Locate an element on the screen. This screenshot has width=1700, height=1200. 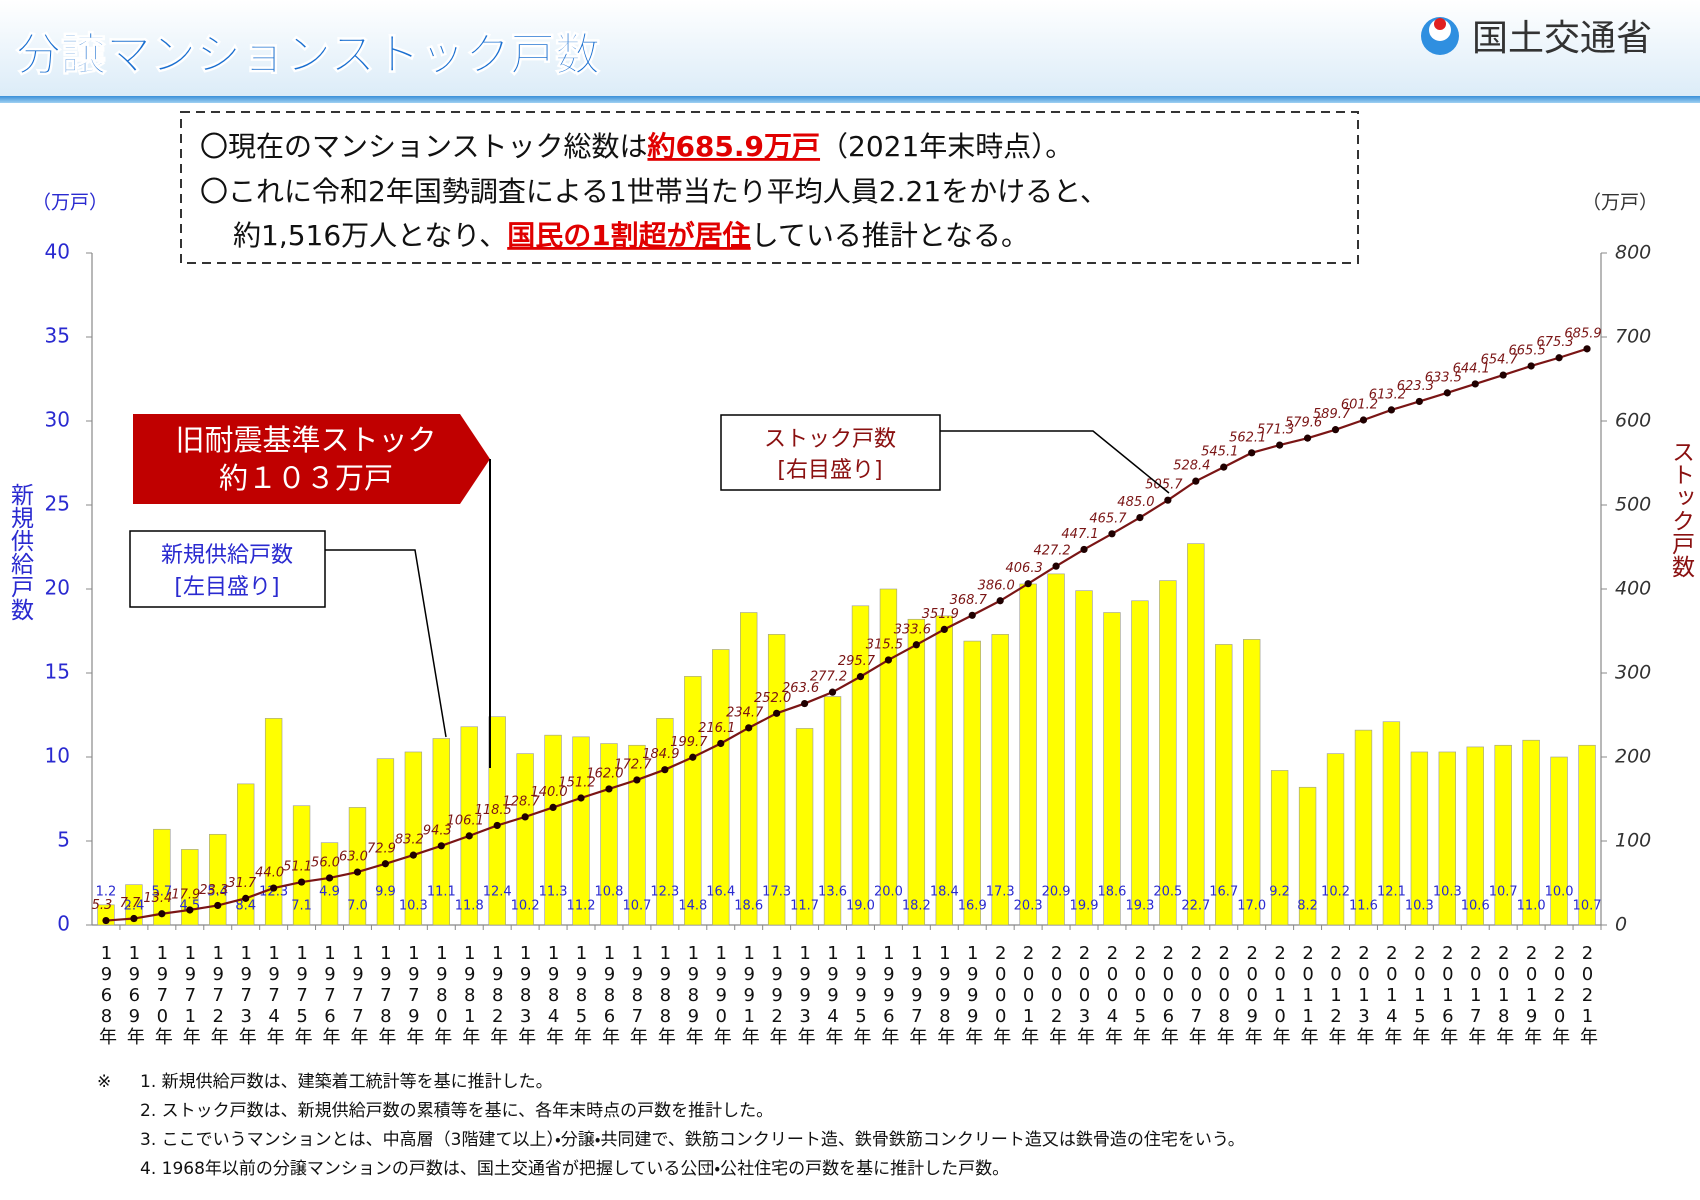
bar-value-label: 11.7 is located at coordinates (804, 906).